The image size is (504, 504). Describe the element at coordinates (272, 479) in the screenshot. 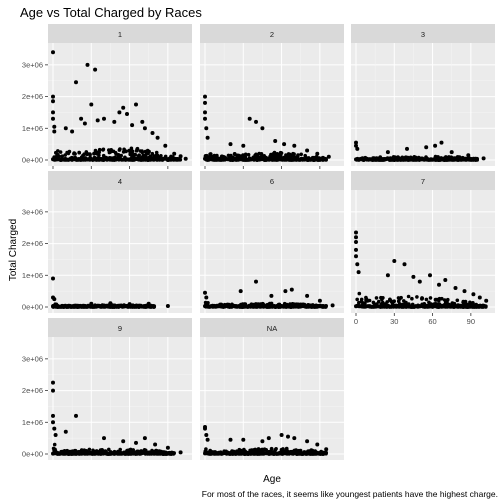

I see `x-axis-title: Age` at that location.